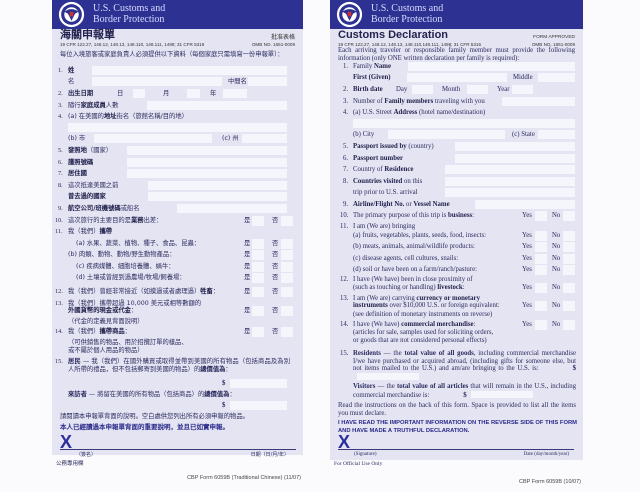  Describe the element at coordinates (60, 116) in the screenshot. I see `question-number: 4.` at that location.